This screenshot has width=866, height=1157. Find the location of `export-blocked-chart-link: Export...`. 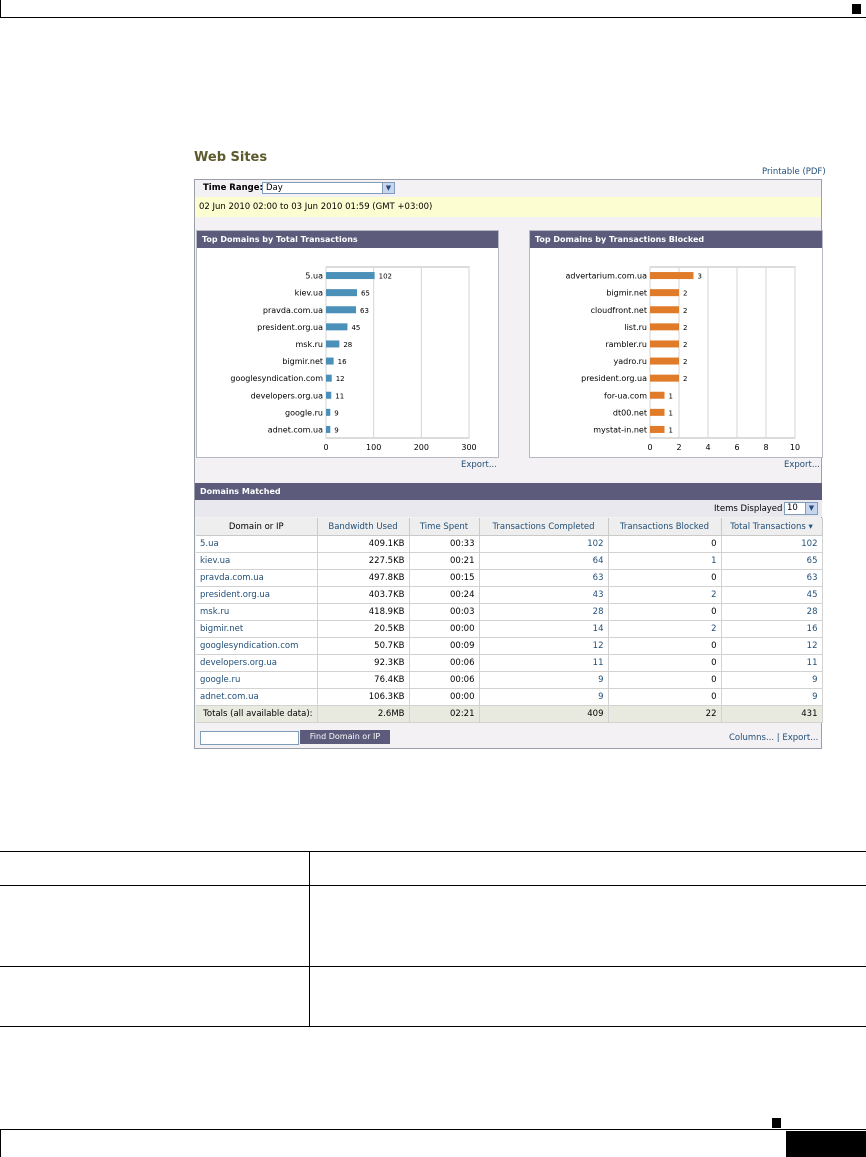

export-blocked-chart-link: Export... is located at coordinates (802, 465).